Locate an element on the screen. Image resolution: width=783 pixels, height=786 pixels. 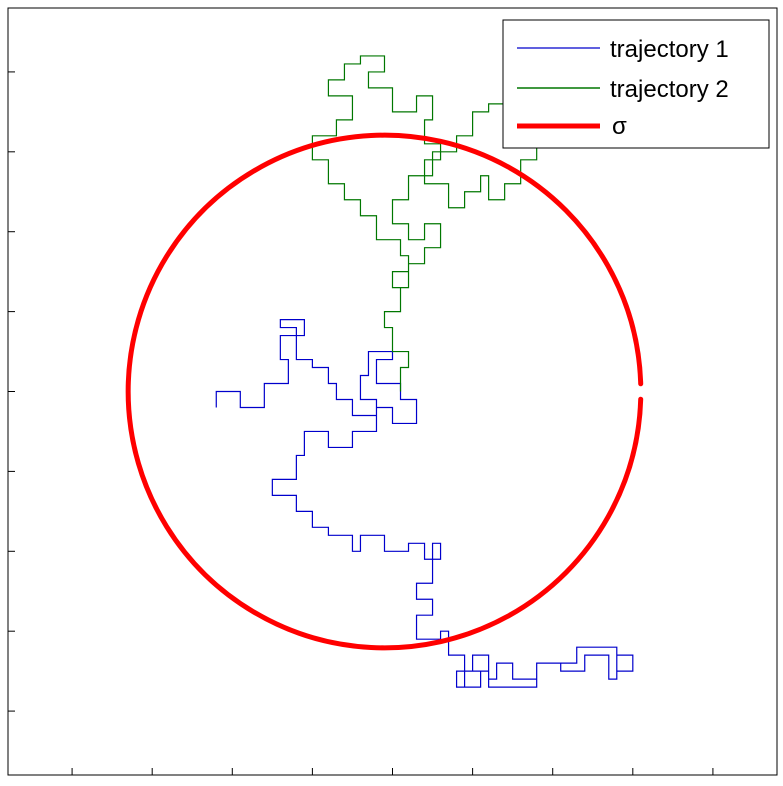
legend: trajectory 1 trajectory 2 σ is located at coordinates (636, 84).